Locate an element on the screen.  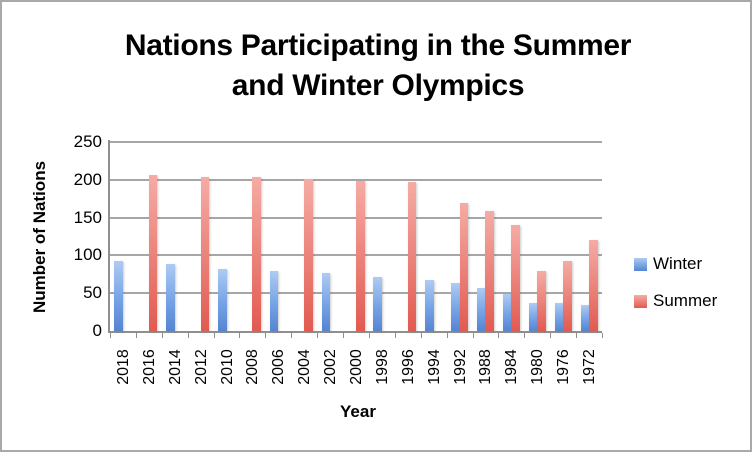
bar-summer-2008 is located at coordinates (256, 253).